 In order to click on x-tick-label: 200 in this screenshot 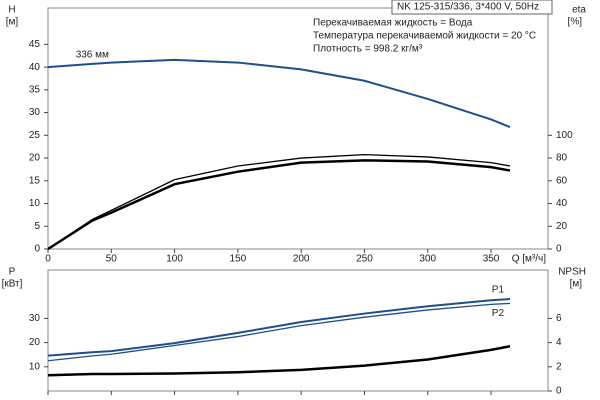, I will do `click(301, 259)`.